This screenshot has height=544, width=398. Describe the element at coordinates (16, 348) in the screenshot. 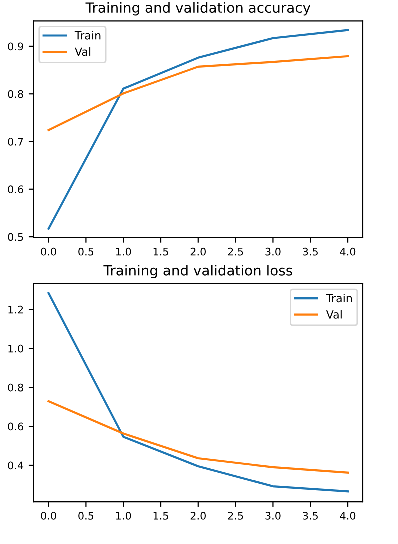

I see `y-tick-label: 1.0` at that location.